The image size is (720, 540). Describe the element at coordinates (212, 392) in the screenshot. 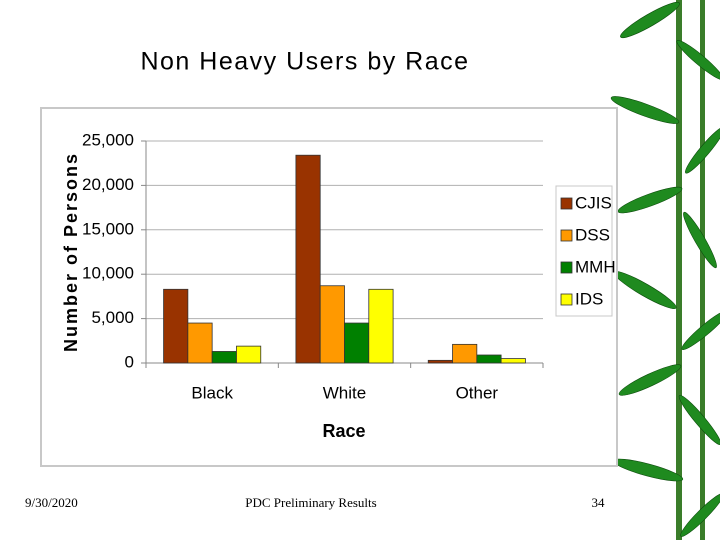

I see `x-tick-label: Black` at that location.